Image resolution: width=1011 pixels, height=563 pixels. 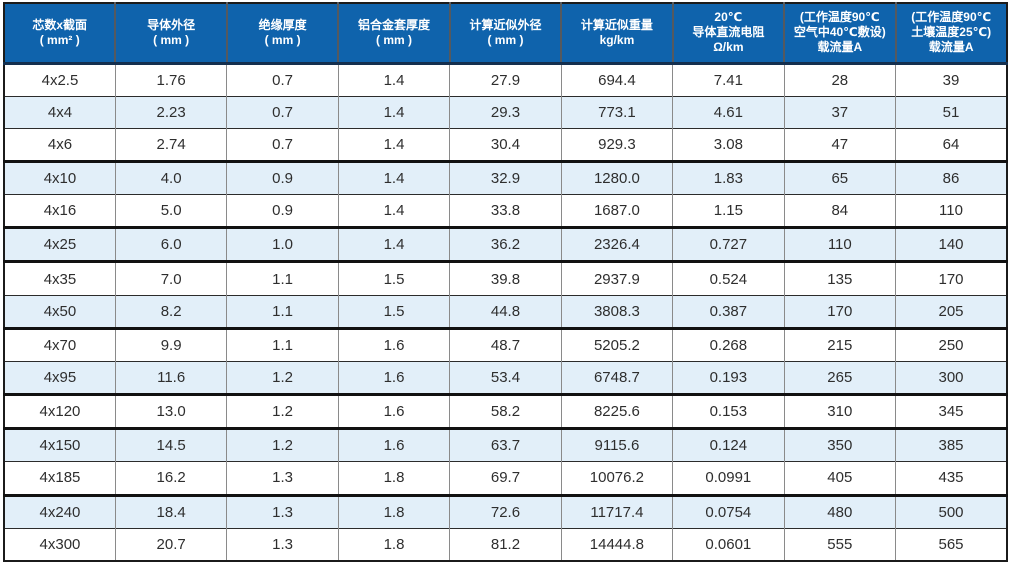 What do you see at coordinates (170, 544) in the screenshot?
I see `cell-value: 20.7` at bounding box center [170, 544].